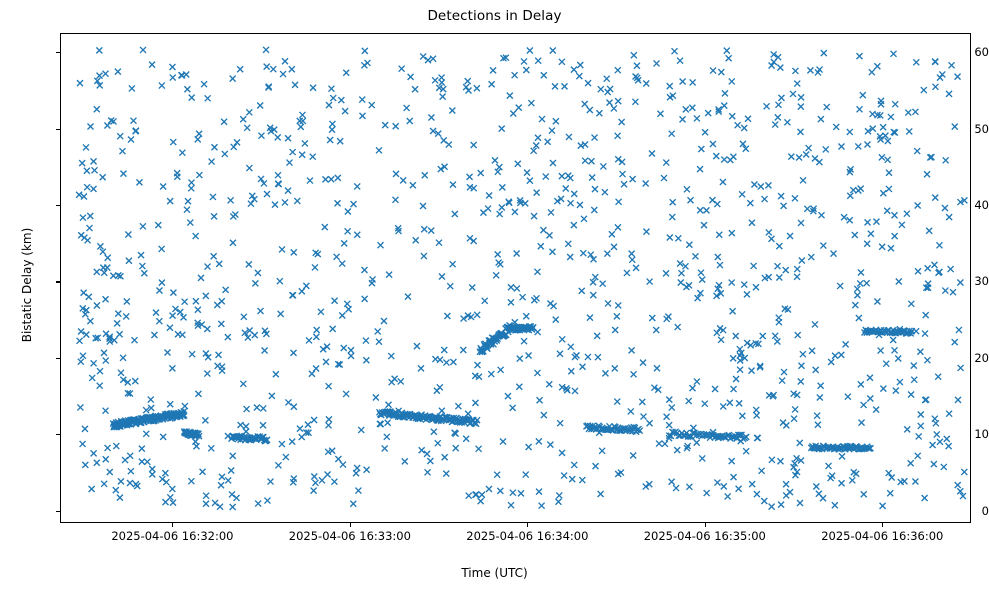 The width and height of the screenshot is (989, 590). I want to click on x-tick-label: 2025-04-06 16:33:00, so click(349, 536).